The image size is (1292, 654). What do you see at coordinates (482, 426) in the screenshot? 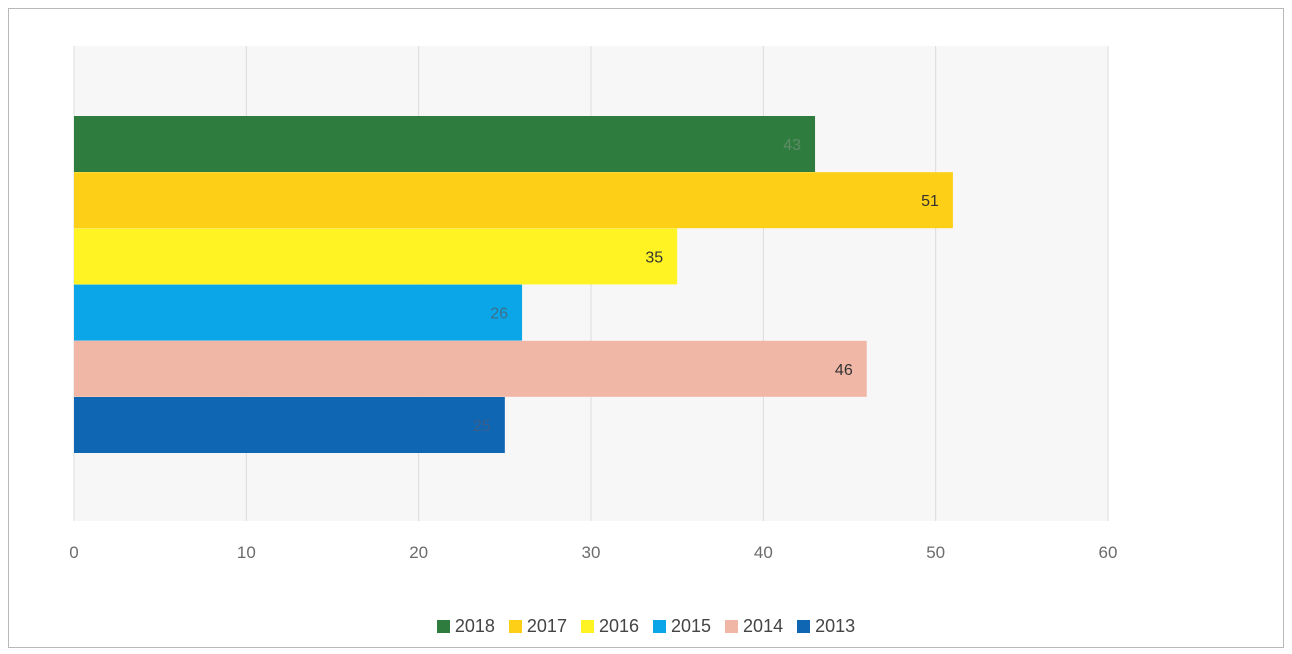
I see `data-label-2013: 25` at bounding box center [482, 426].